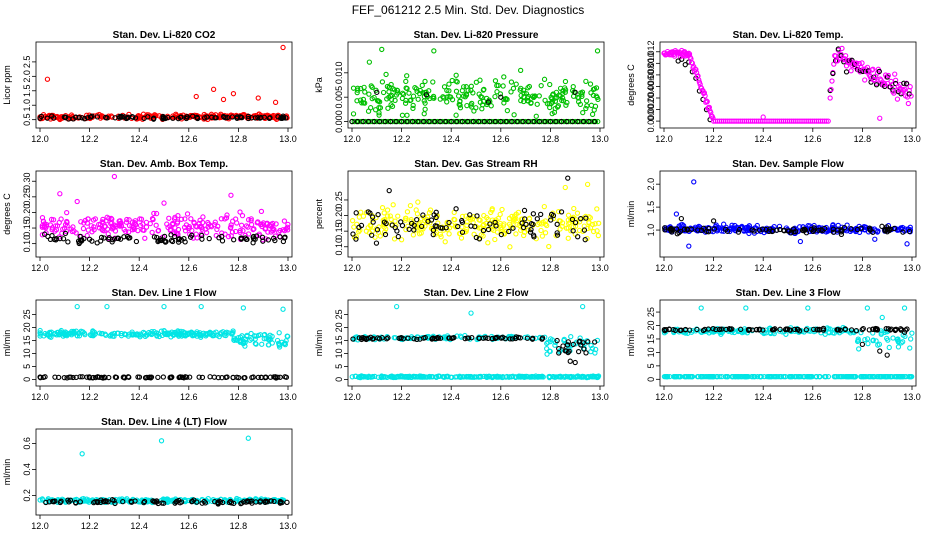 This screenshot has height=540, width=936. Describe the element at coordinates (551, 139) in the screenshot. I see `x-tick-label: 12.8` at that location.